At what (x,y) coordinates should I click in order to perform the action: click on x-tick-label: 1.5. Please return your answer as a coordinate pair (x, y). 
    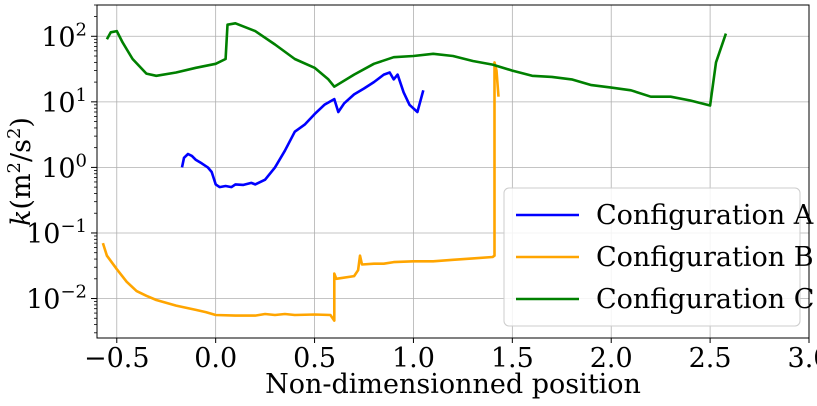
    Looking at the image, I should click on (512, 358).